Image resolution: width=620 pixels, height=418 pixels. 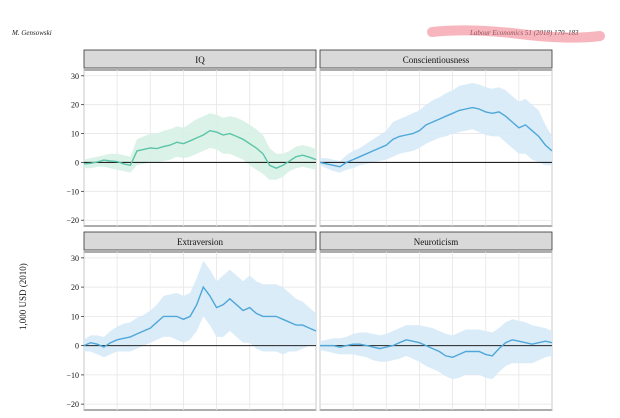 I want to click on confidence-band-conscientiousness, so click(x=436, y=128).